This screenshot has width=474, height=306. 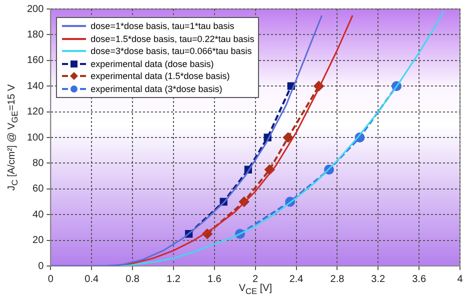 What do you see at coordinates (35, 9) in the screenshot?
I see `y-tick-label: 200` at bounding box center [35, 9].